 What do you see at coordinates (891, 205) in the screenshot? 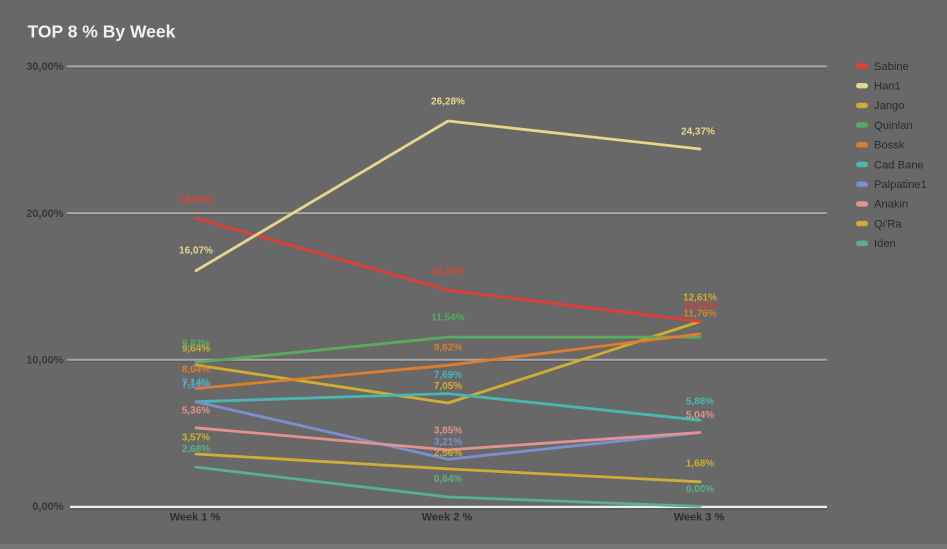
I see `svg-text: Anakin` at bounding box center [891, 205].